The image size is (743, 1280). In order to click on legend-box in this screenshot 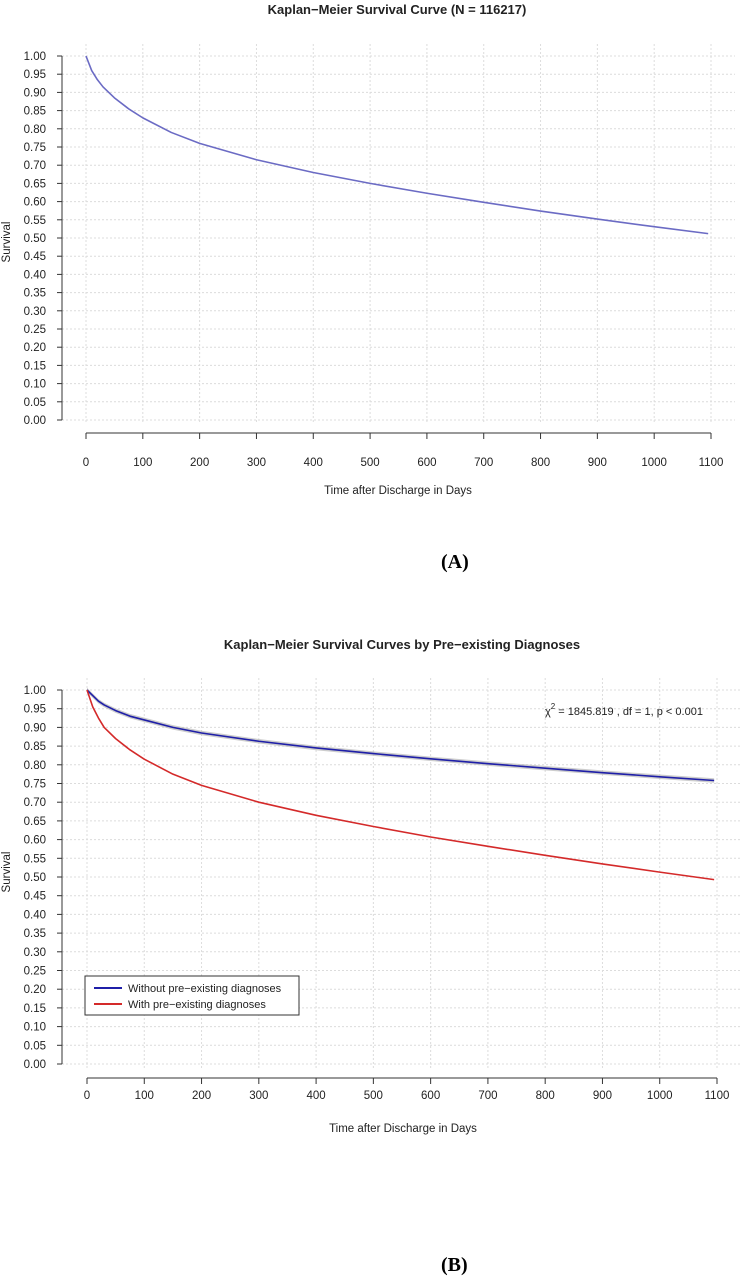, I will do `click(192, 995)`.